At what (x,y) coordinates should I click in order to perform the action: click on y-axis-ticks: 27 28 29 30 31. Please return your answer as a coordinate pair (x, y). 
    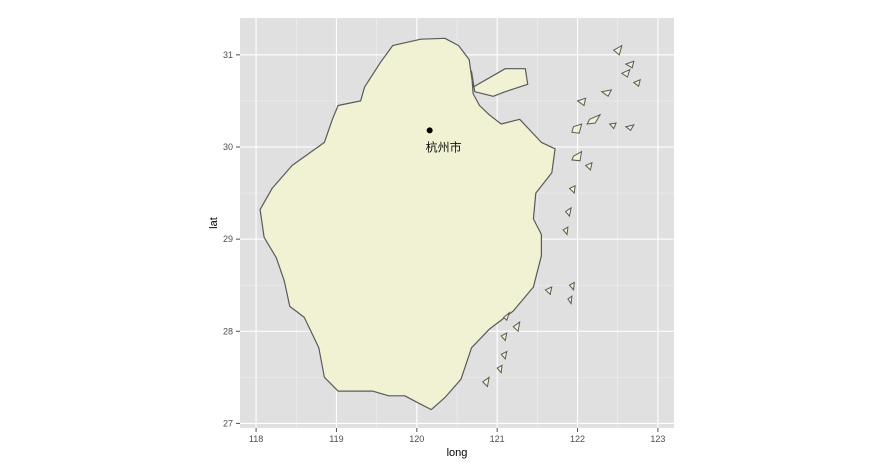
    Looking at the image, I should click on (231, 239).